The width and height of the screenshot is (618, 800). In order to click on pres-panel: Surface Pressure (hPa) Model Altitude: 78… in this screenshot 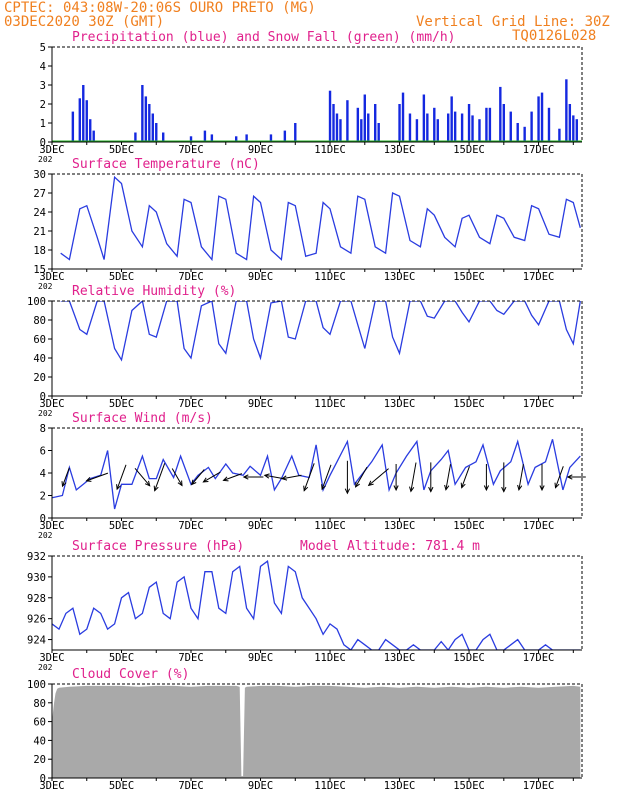, I will do `click(305, 605)`.